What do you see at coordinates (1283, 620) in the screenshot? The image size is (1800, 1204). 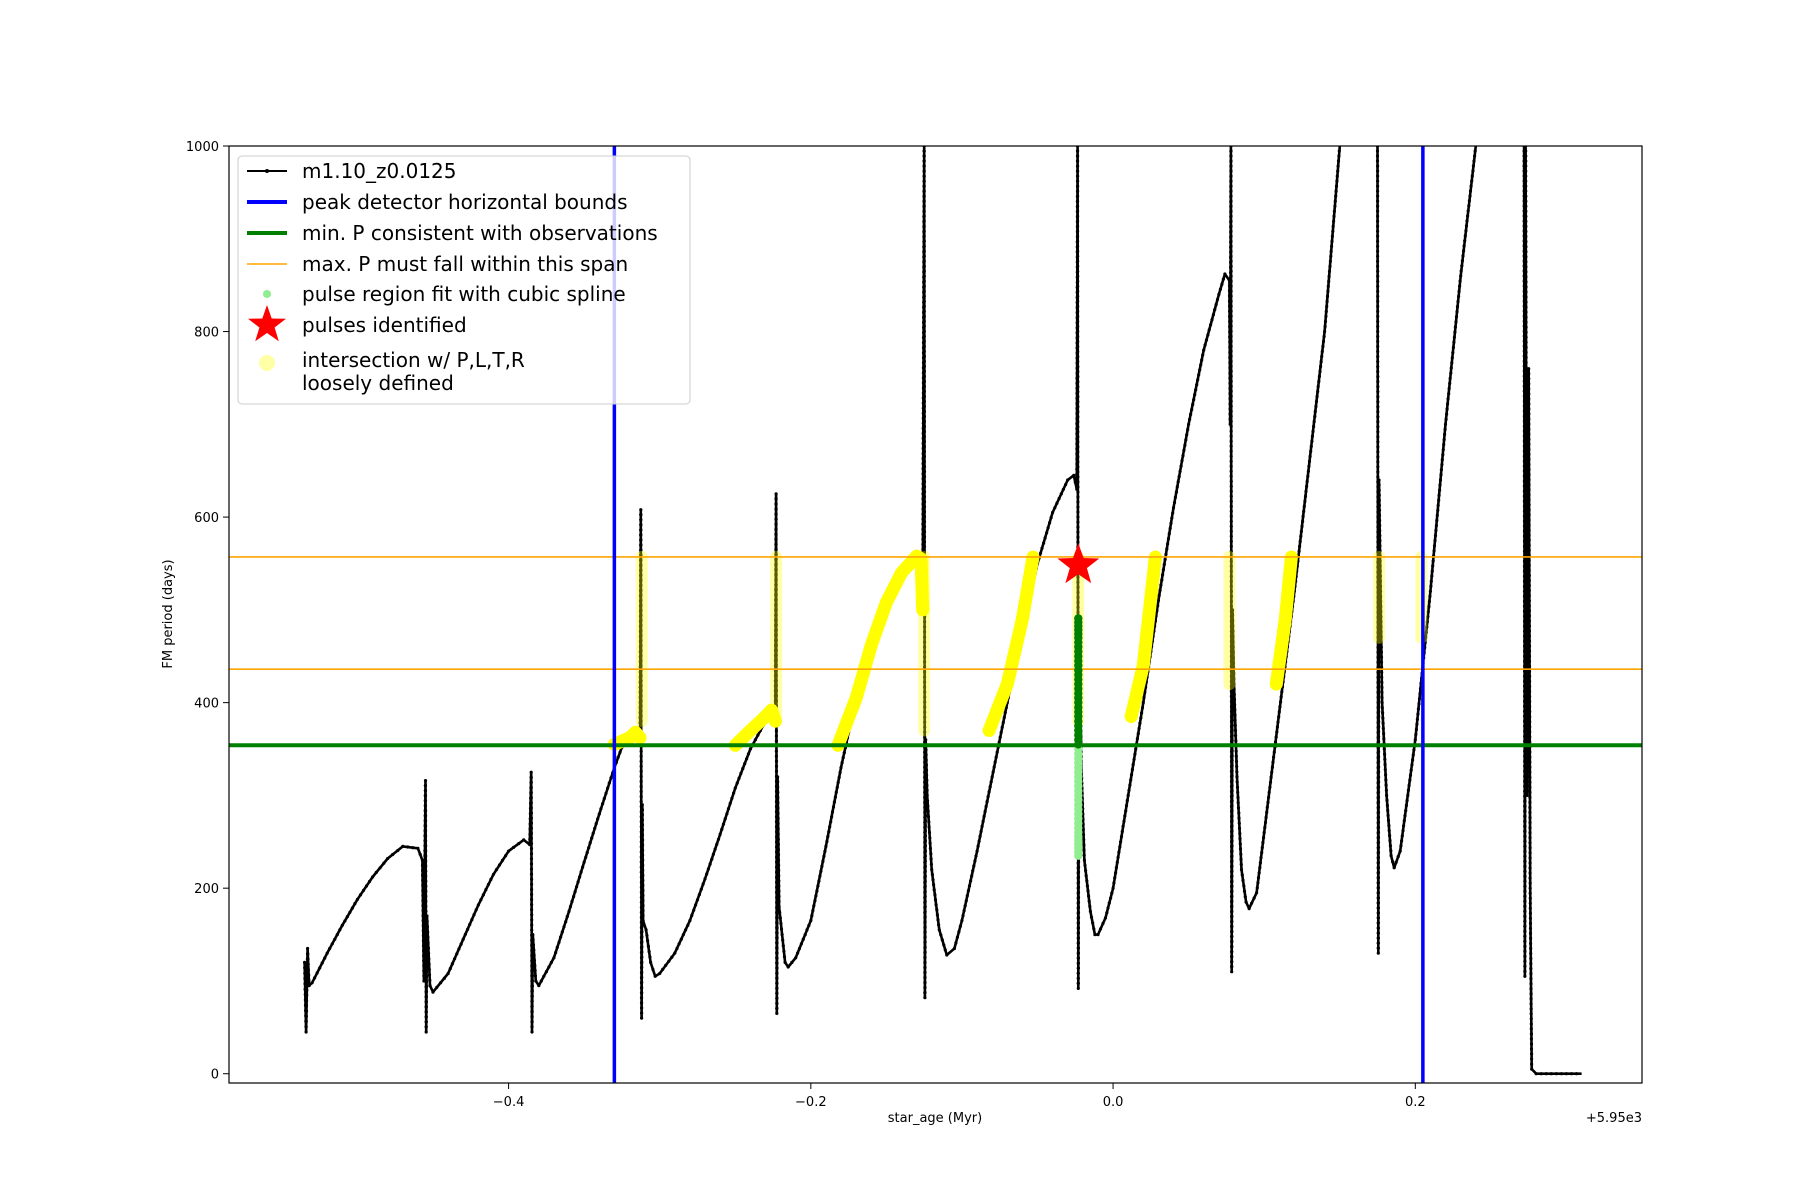 I see `loose-intersection-band` at bounding box center [1283, 620].